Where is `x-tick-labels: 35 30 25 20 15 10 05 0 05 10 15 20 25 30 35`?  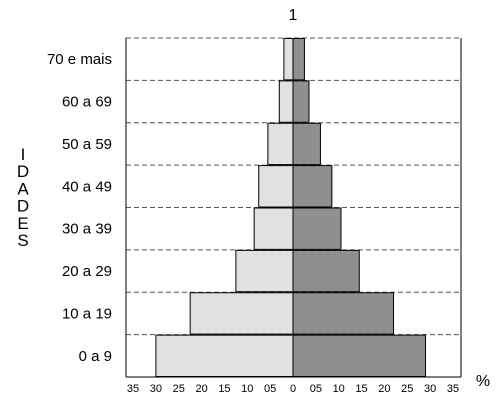 x-tick-labels: 35 30 25 20 15 10 05 0 05 10 15 20 25 30 35 is located at coordinates (293, 389).